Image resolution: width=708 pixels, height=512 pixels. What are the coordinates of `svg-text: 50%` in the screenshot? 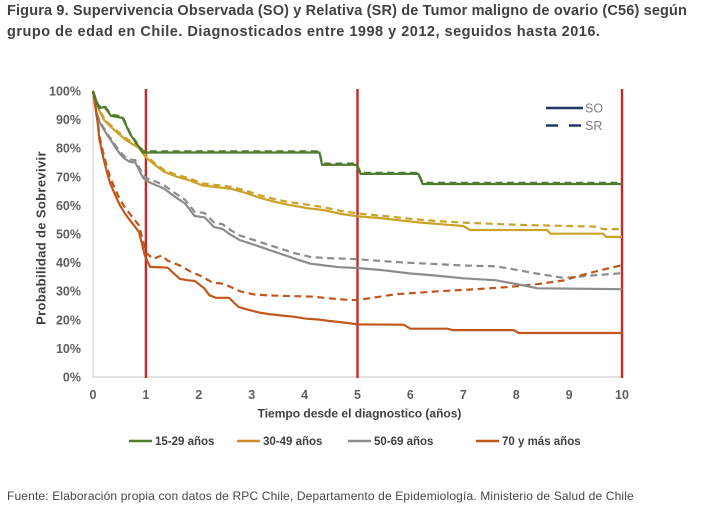 It's located at (68, 235).